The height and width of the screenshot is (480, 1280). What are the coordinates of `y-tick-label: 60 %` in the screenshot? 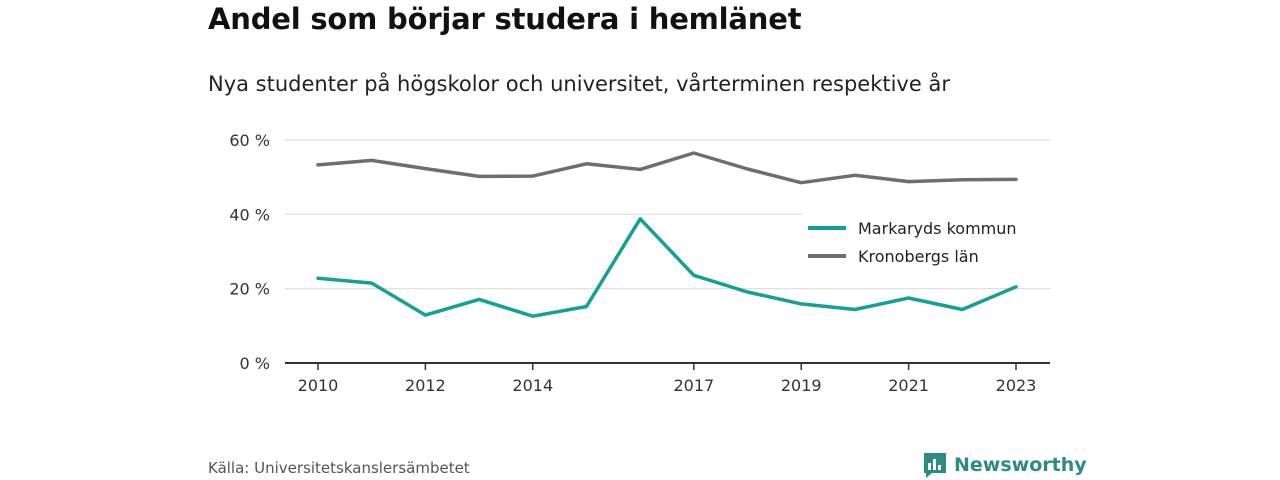 It's located at (249, 140).